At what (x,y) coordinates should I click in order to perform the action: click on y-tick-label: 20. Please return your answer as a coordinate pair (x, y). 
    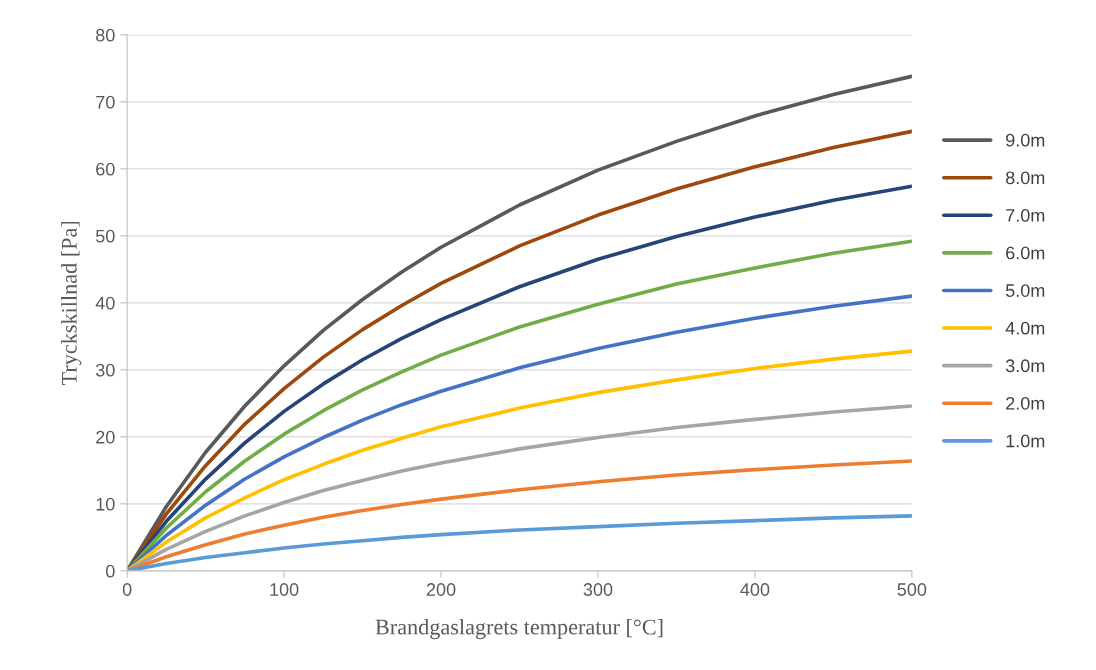
    Looking at the image, I should click on (105, 437).